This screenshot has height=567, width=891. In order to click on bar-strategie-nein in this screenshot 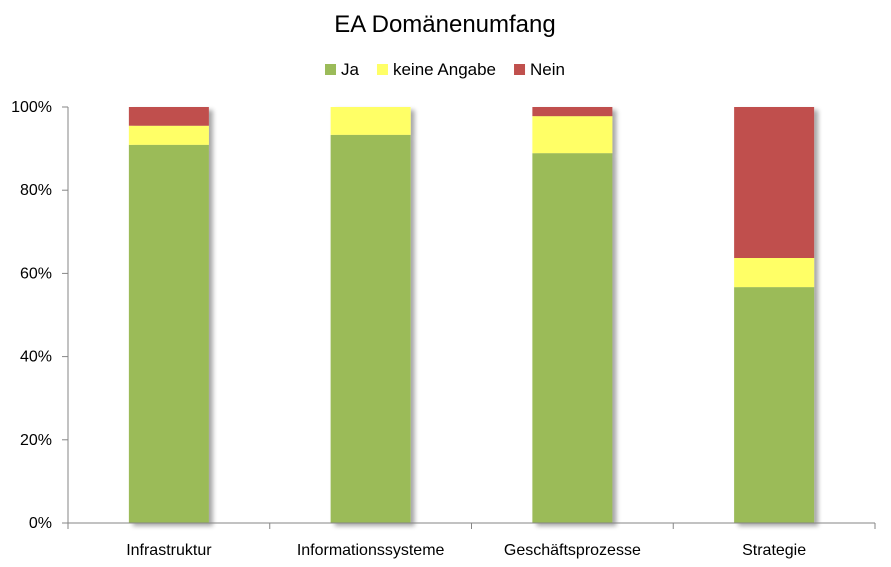, I will do `click(774, 183)`.